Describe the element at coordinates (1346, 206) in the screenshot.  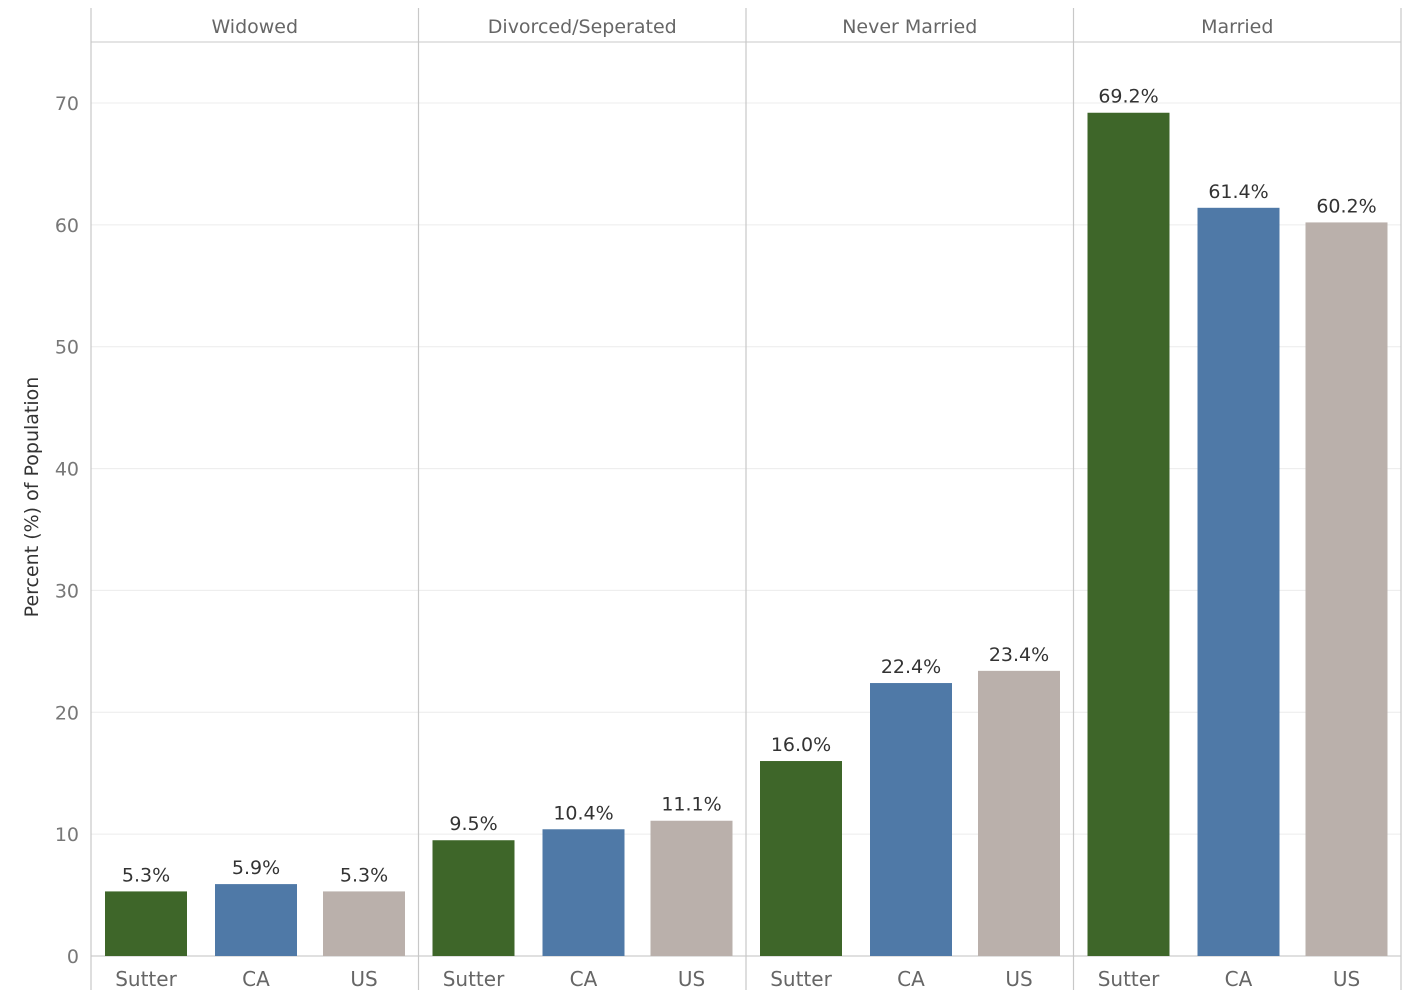
I see `data-label: 60.2%` at that location.